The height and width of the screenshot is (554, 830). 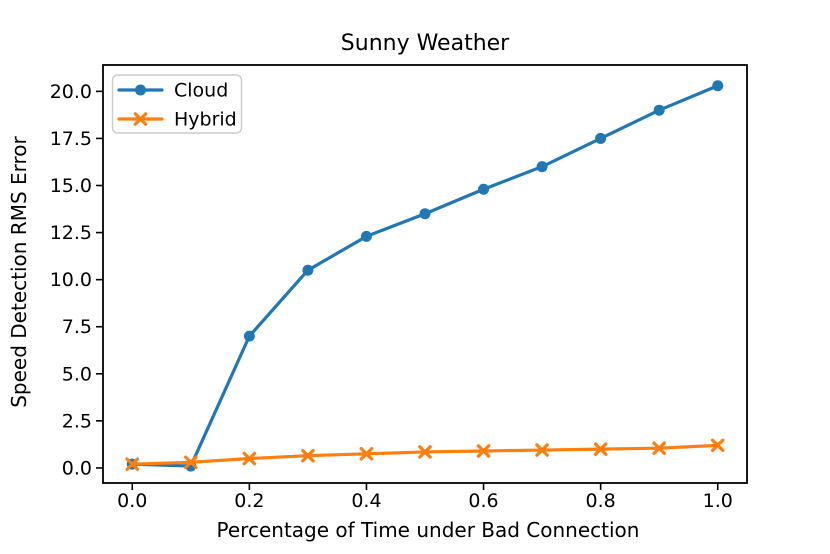 I want to click on series-hybrid, so click(x=425, y=454).